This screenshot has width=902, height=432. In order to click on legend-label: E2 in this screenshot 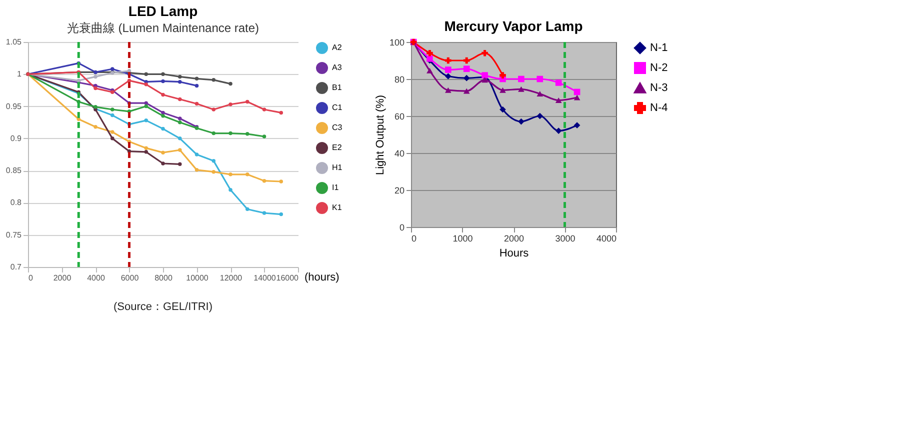, I will do `click(337, 147)`.